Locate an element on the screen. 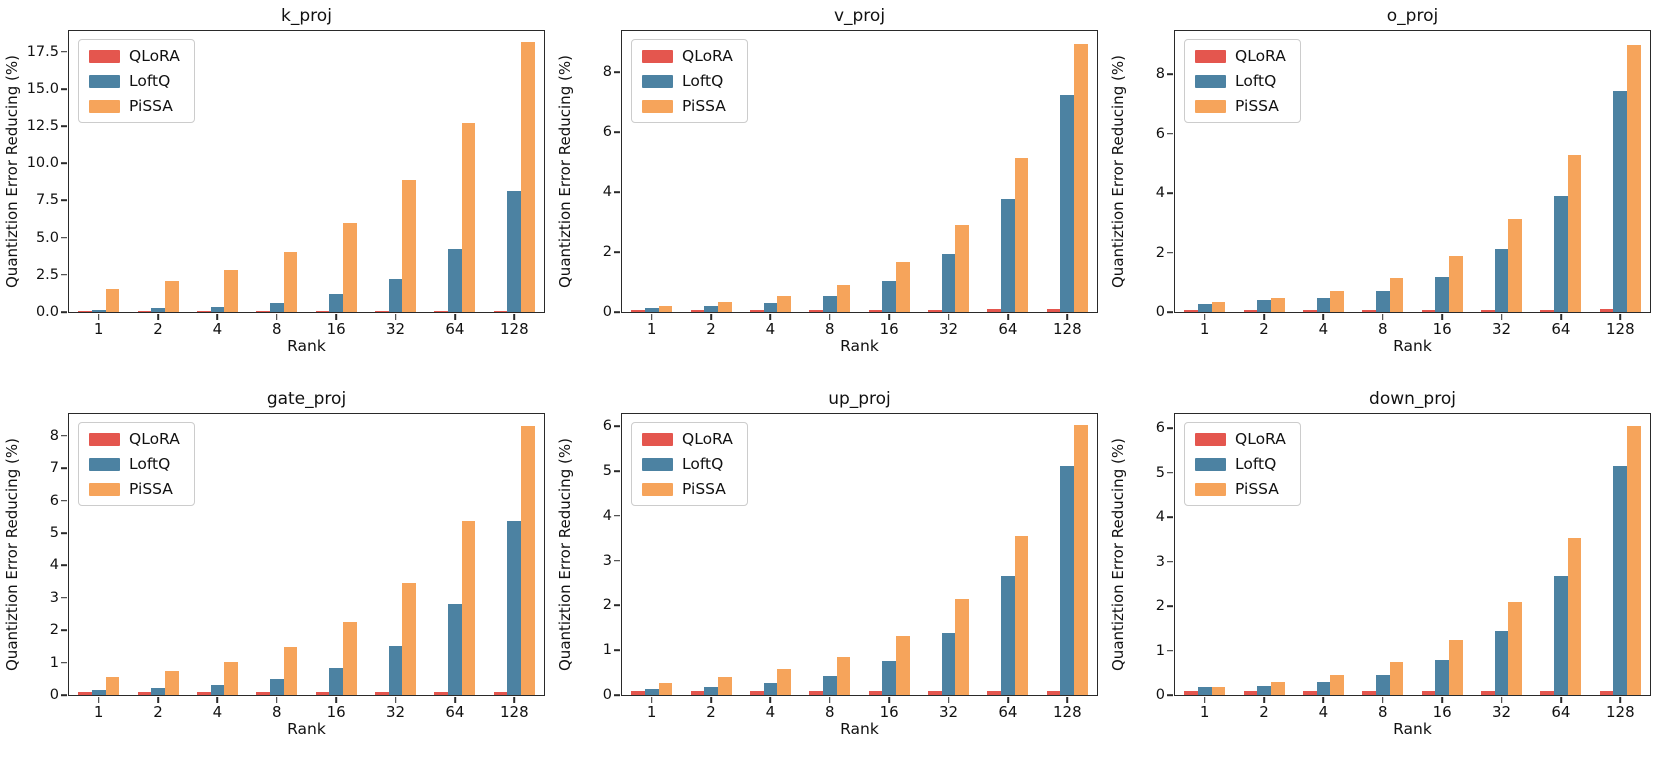 This screenshot has height=766, width=1660. y-tick-label: 0 is located at coordinates (1160, 312).